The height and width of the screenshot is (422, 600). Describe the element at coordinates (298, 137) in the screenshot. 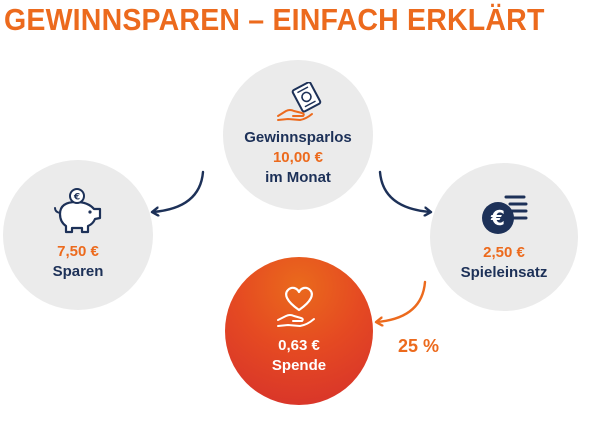

I see `ticket-label: Gewinnsparlos` at that location.